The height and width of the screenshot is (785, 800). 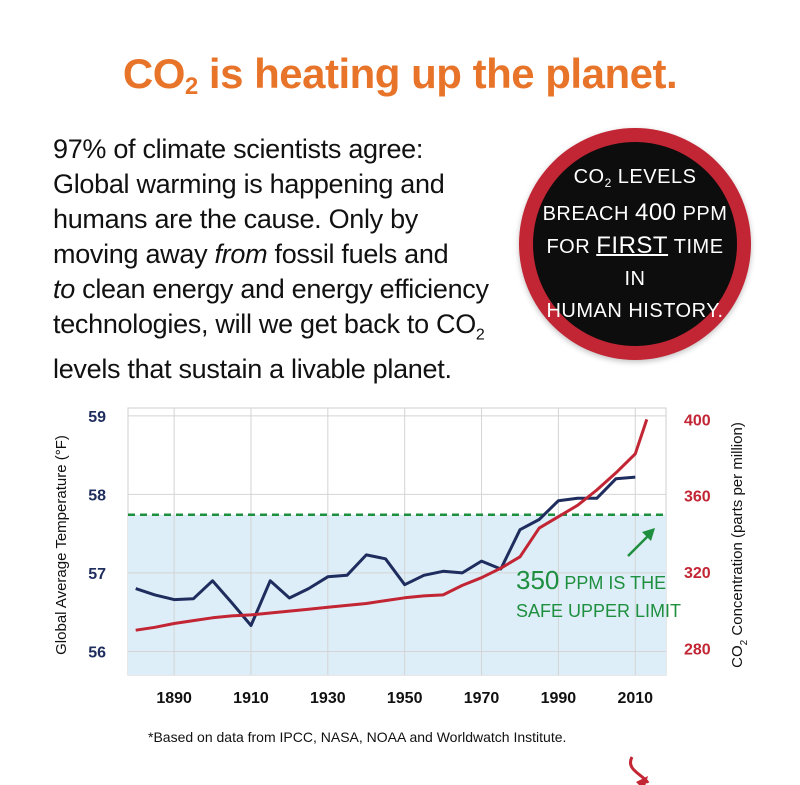 What do you see at coordinates (697, 497) in the screenshot?
I see `right-tick-label: 360` at bounding box center [697, 497].